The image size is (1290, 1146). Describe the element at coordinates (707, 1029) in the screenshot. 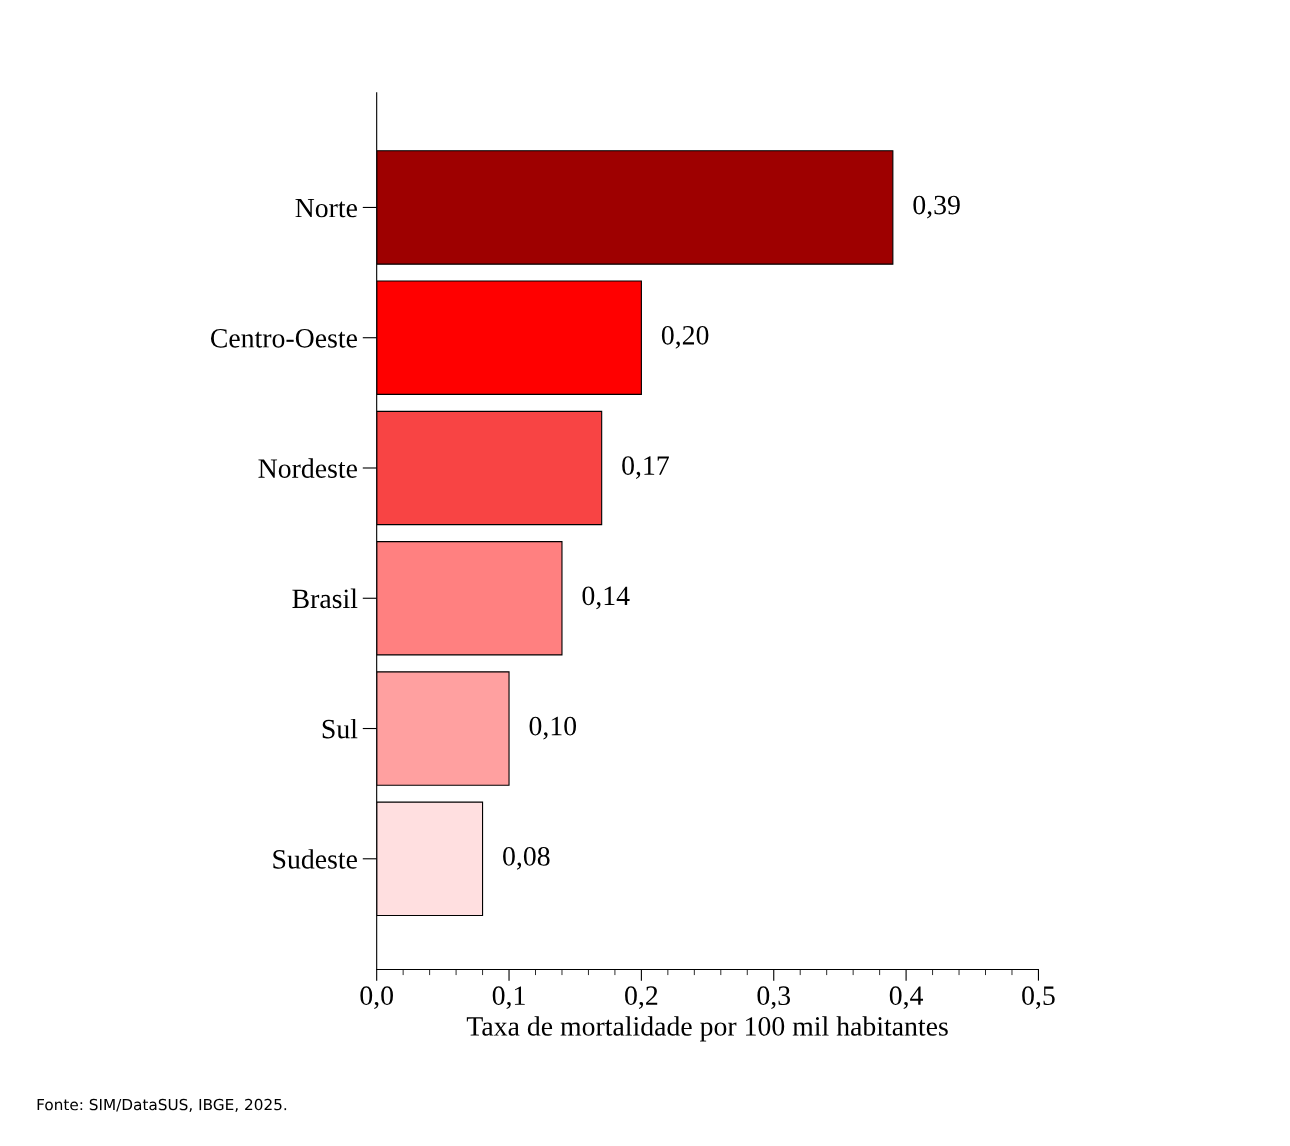

I see `x-axis-title: Taxa de mortalidade por 100 mil habitantes` at that location.